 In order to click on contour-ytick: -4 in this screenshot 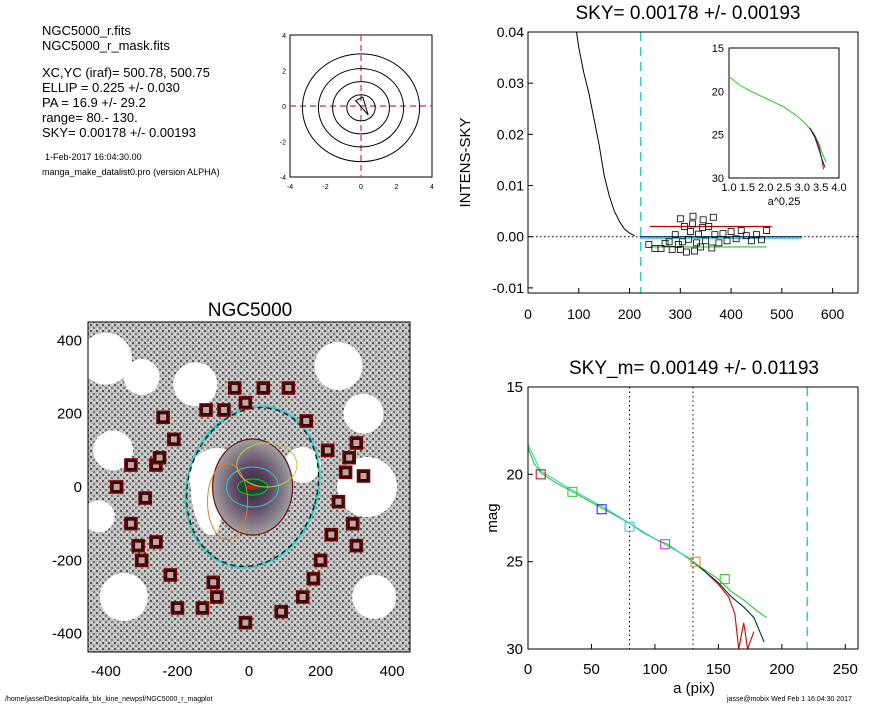, I will do `click(283, 178)`.